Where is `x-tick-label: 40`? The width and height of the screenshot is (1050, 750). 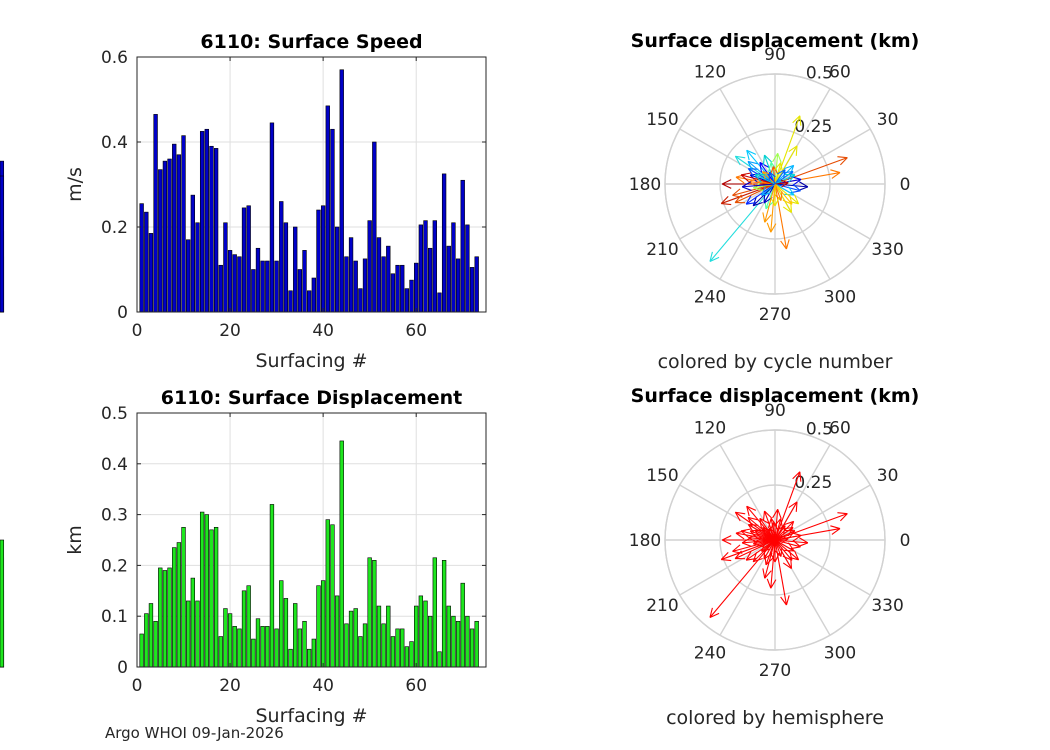 x-tick-label: 40 is located at coordinates (323, 331).